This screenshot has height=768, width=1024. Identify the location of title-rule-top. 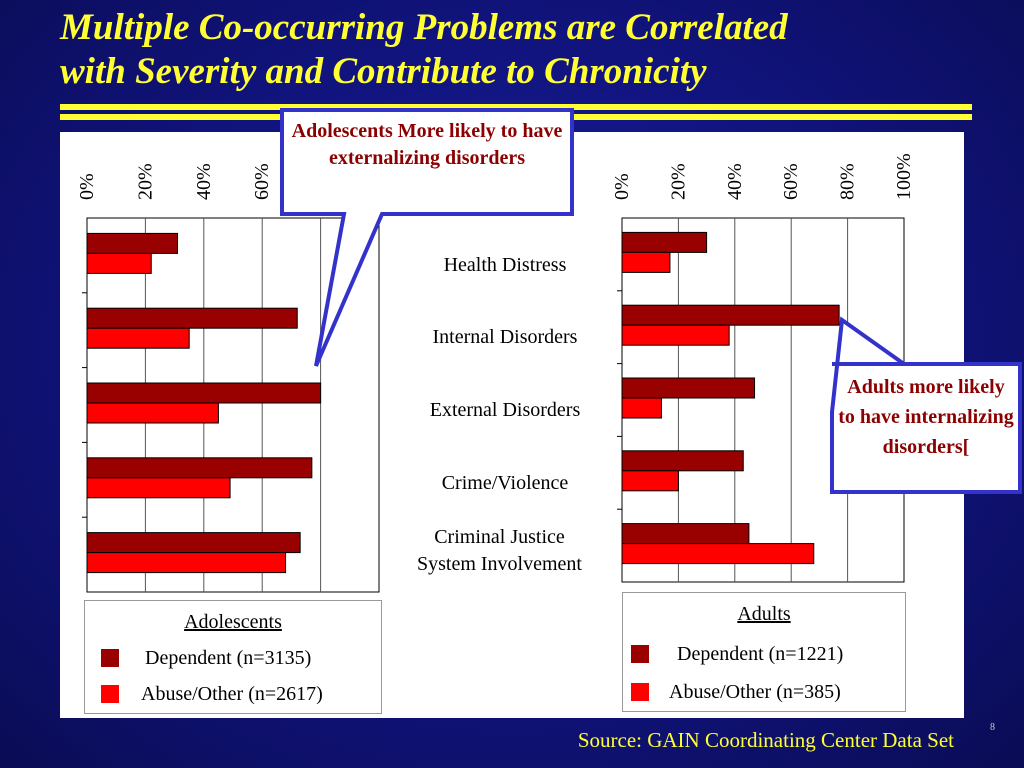
(516, 107).